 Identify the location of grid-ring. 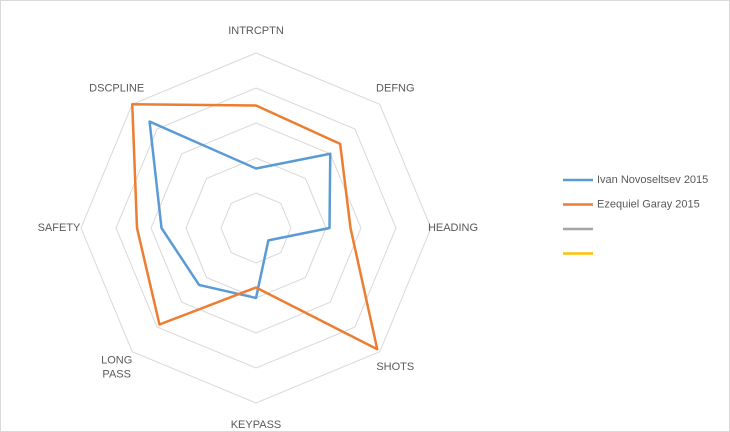
(256, 228).